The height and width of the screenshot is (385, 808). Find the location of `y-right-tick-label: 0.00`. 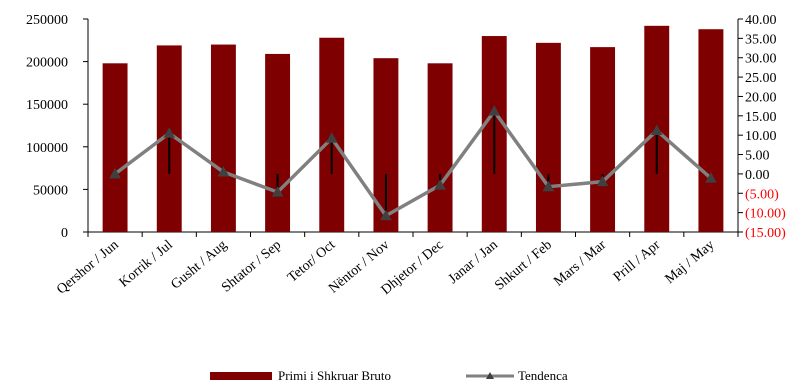

y-right-tick-label: 0.00 is located at coordinates (757, 175).